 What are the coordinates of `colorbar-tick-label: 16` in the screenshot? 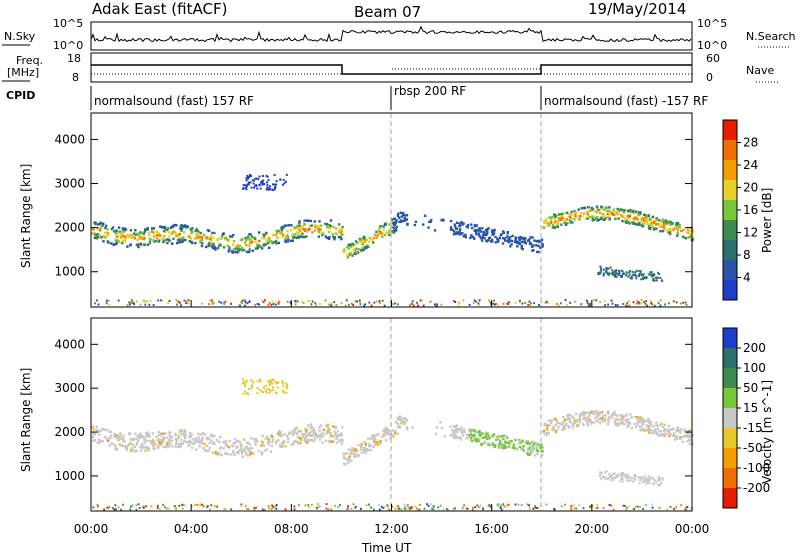 It's located at (750, 210).